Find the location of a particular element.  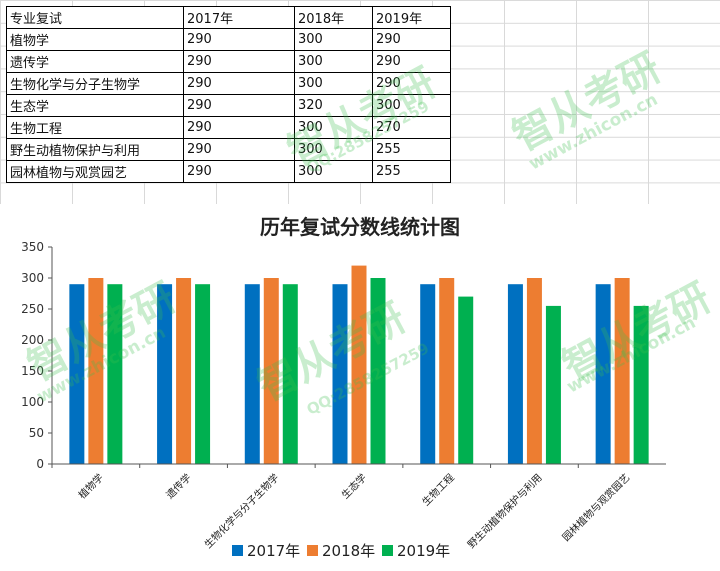

table-row: 园林植物与观赏园艺 290 300 255 is located at coordinates (228, 171).